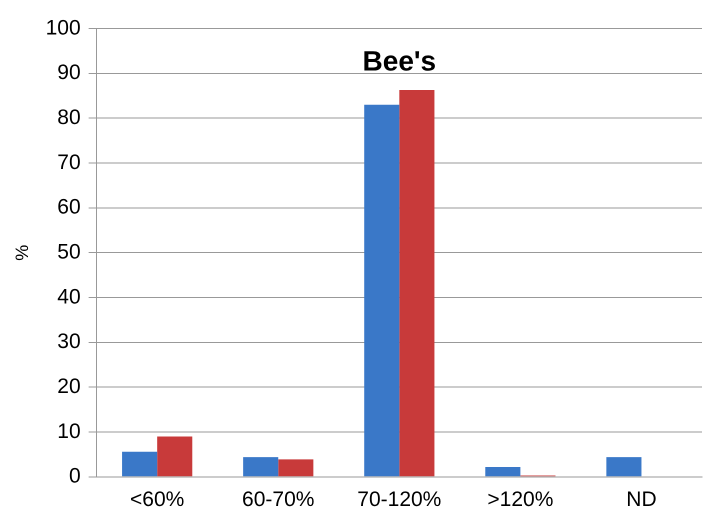 This screenshot has height=524, width=714. What do you see at coordinates (22, 252) in the screenshot?
I see `y-axis-title: %` at bounding box center [22, 252].